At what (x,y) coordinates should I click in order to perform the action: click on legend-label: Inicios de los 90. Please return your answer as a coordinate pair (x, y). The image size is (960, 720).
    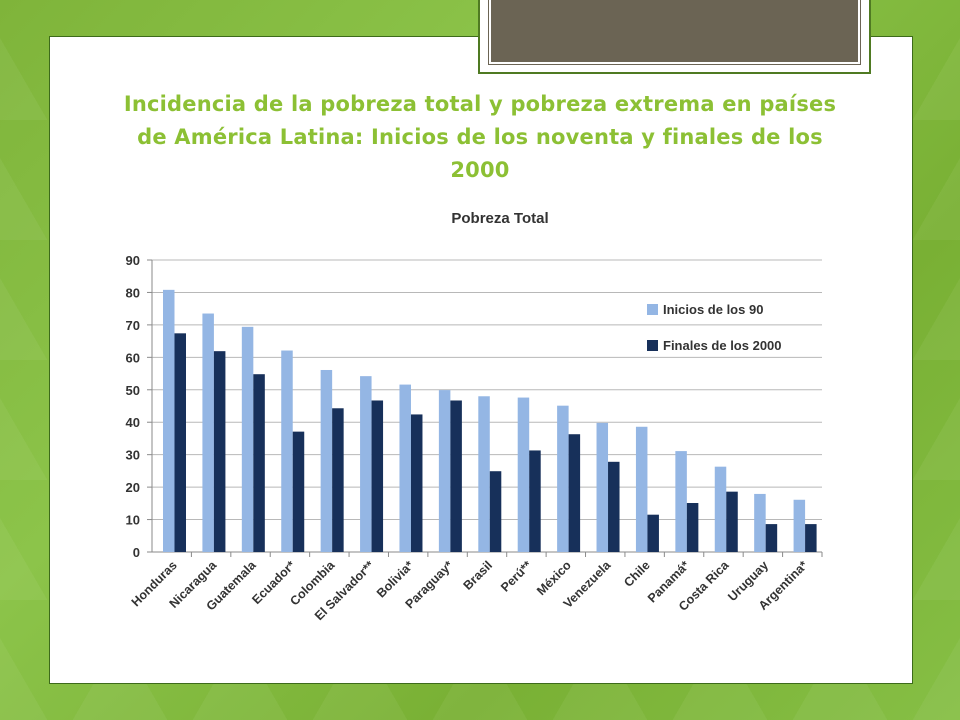
    Looking at the image, I should click on (713, 309).